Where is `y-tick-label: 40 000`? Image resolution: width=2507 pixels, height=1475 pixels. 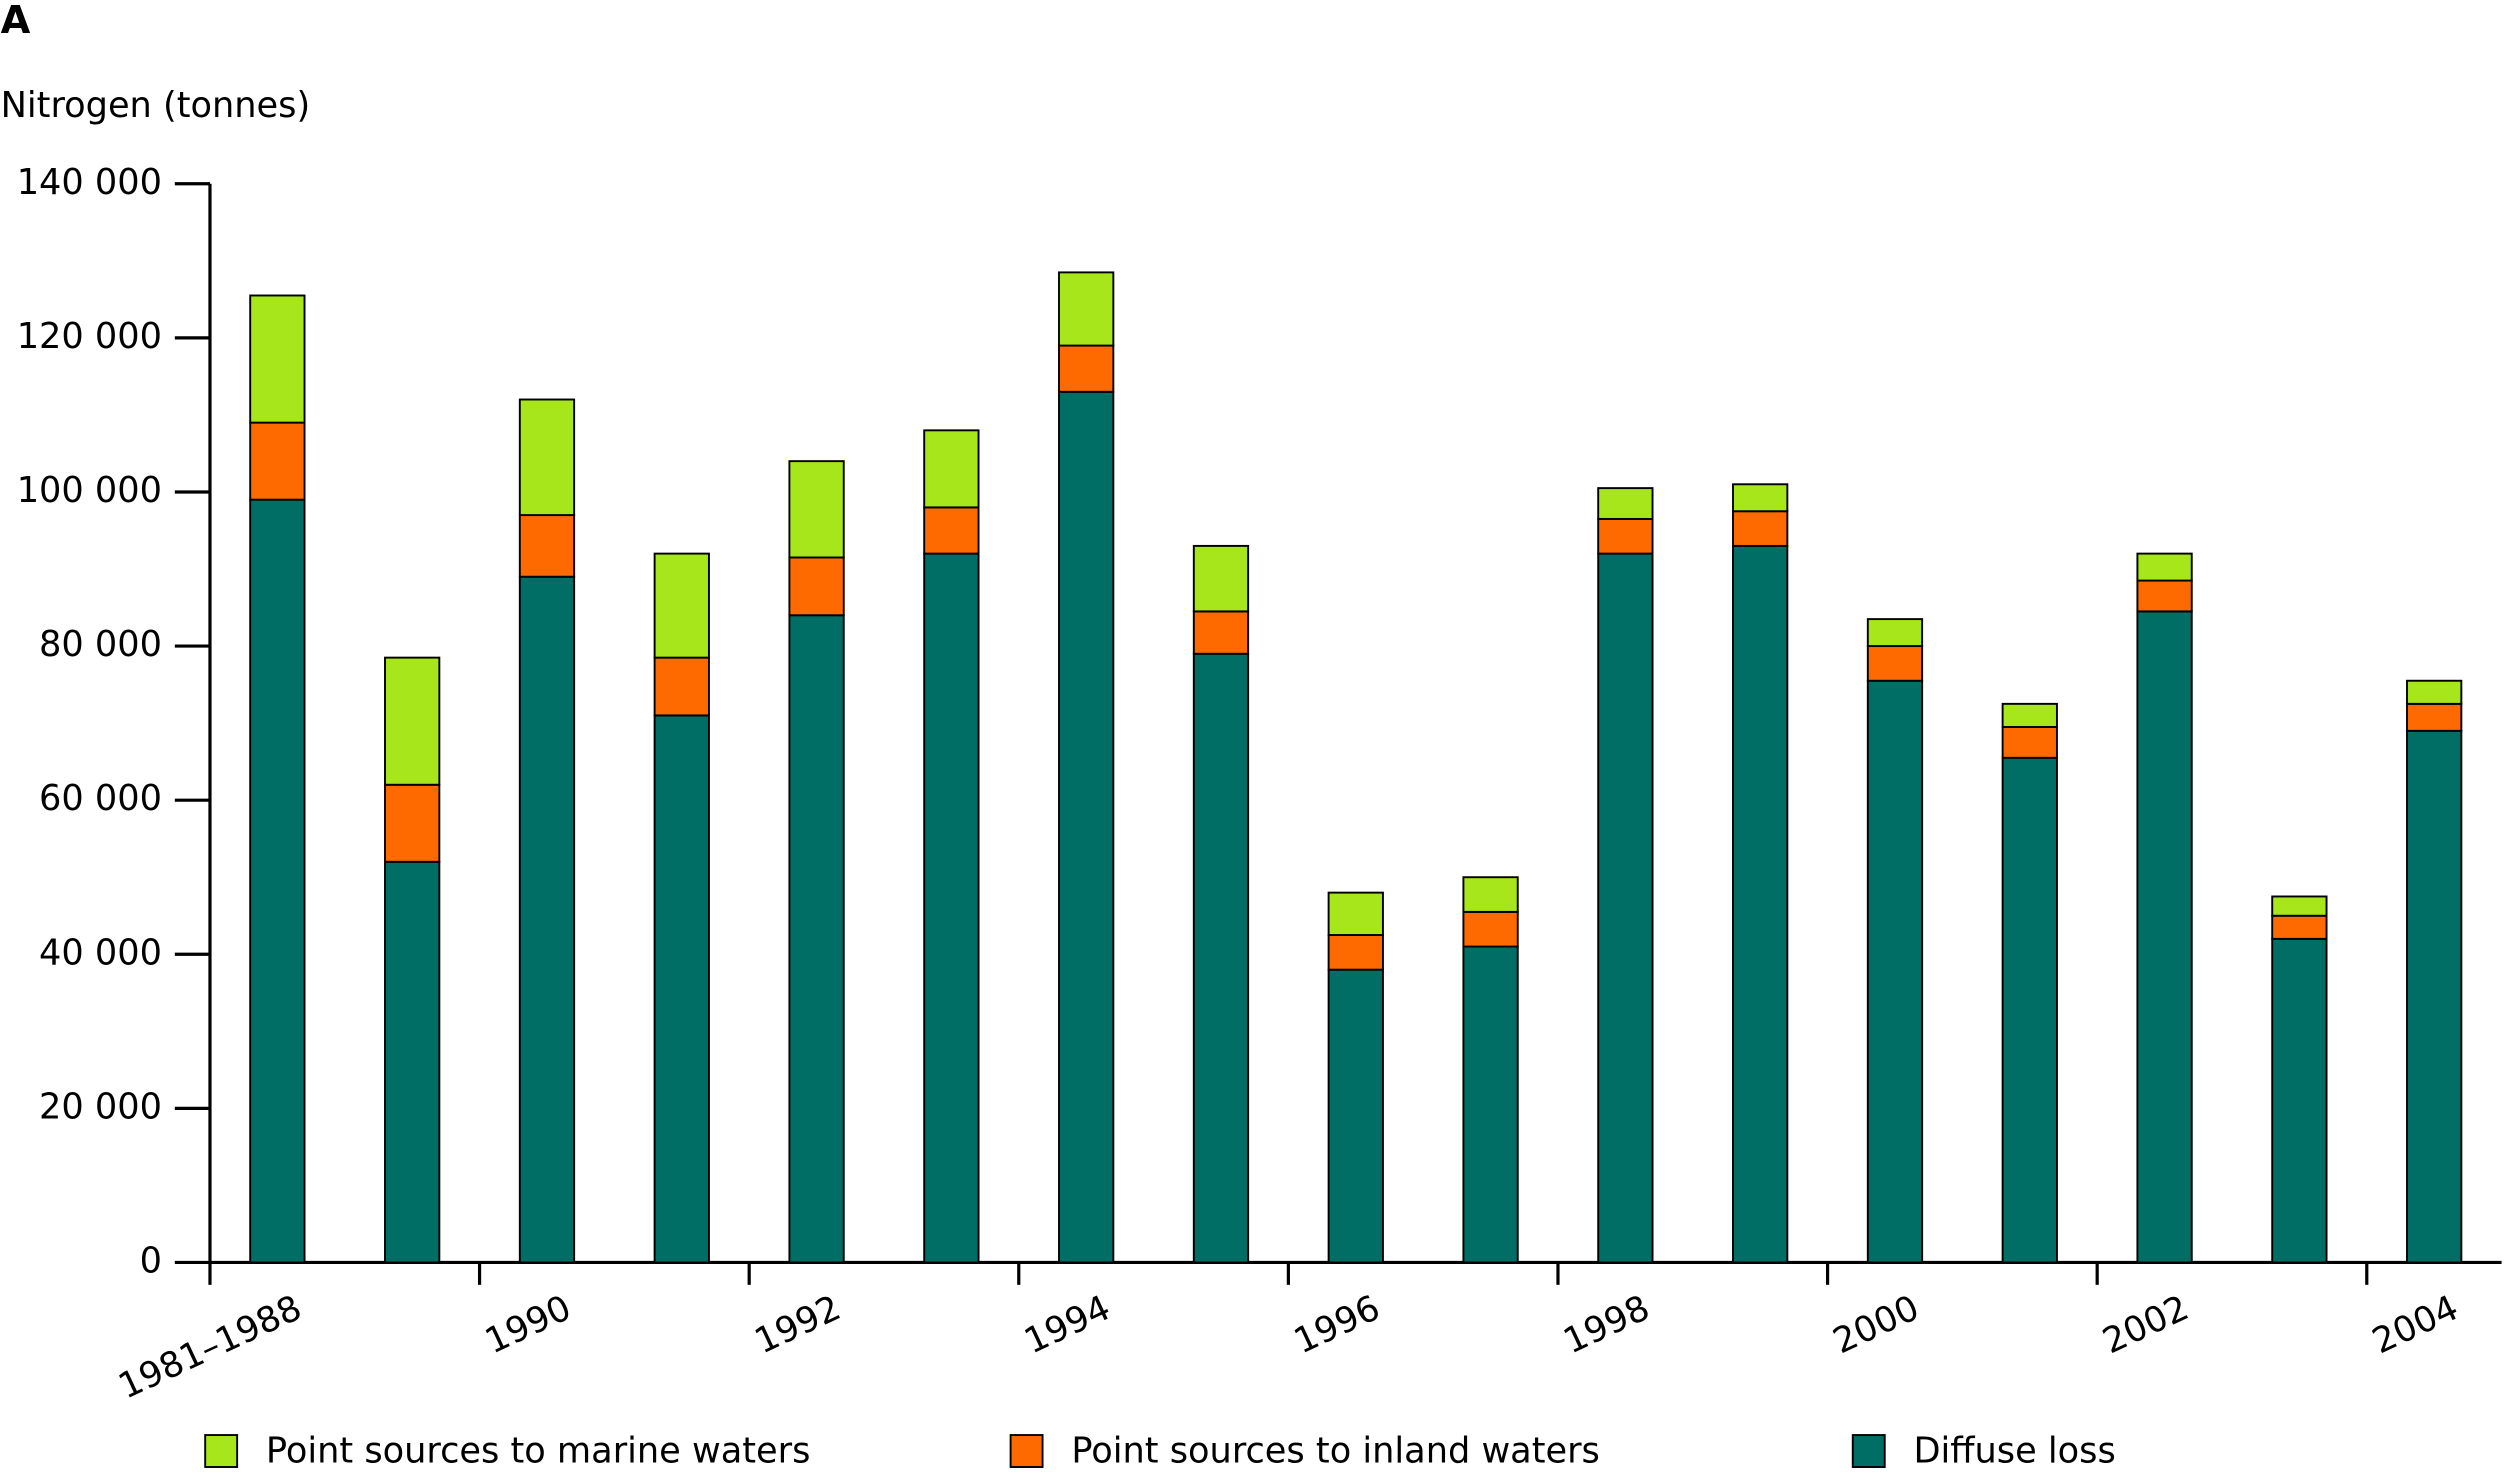 y-tick-label: 40 000 is located at coordinates (100, 952).